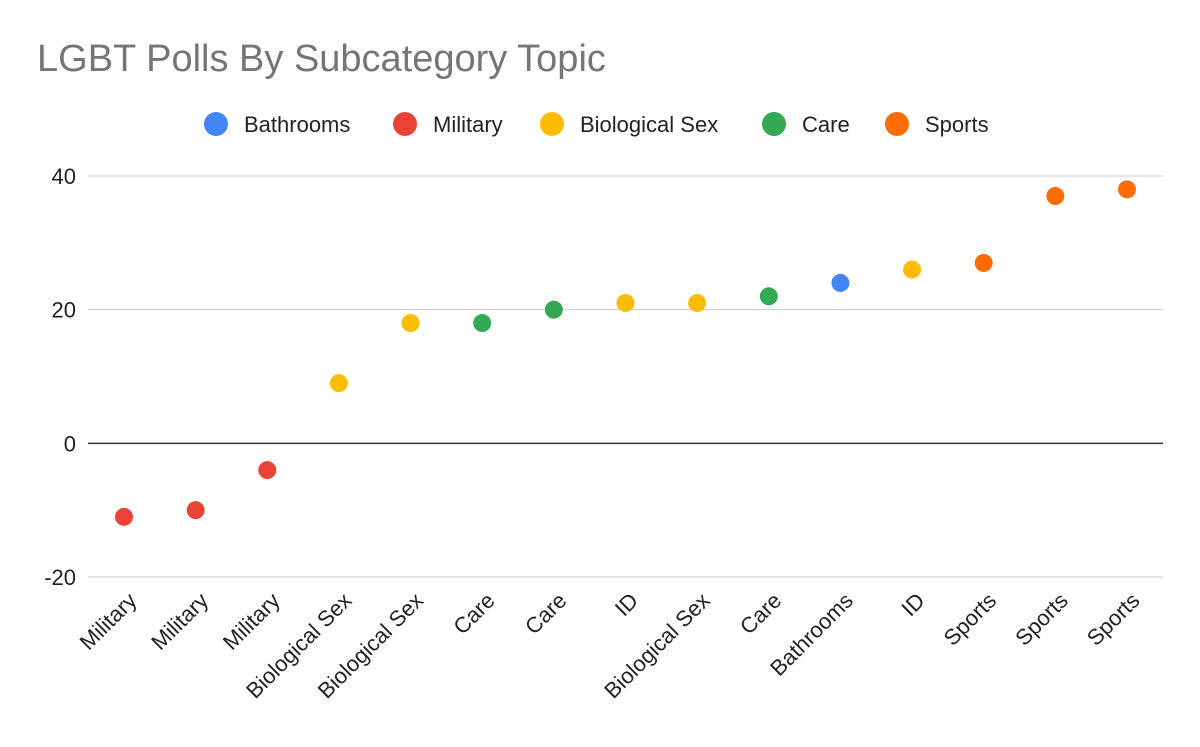  I want to click on y-tick-label: 20, so click(64, 310).